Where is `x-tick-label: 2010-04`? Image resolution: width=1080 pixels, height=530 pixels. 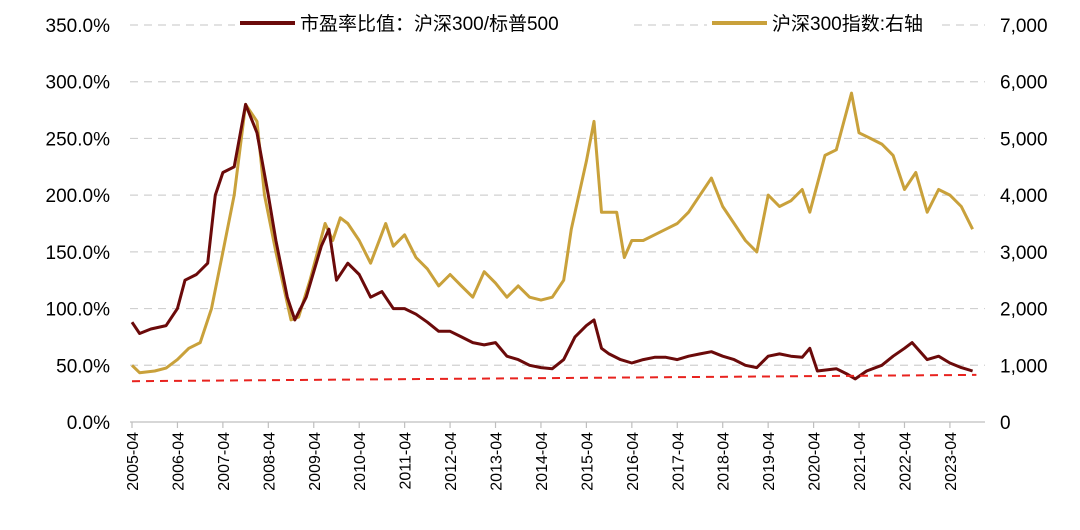
x-tick-label: 2010-04 is located at coordinates (360, 461).